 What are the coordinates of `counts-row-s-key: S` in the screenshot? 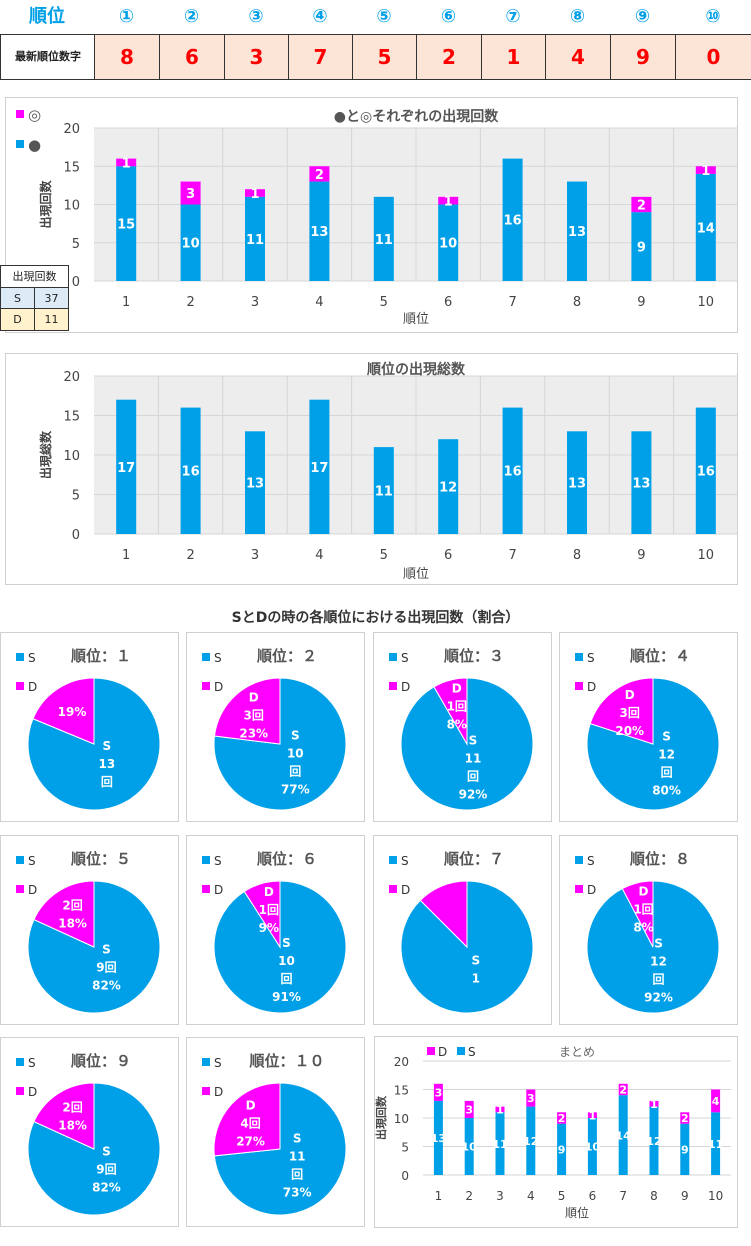 It's located at (18, 298).